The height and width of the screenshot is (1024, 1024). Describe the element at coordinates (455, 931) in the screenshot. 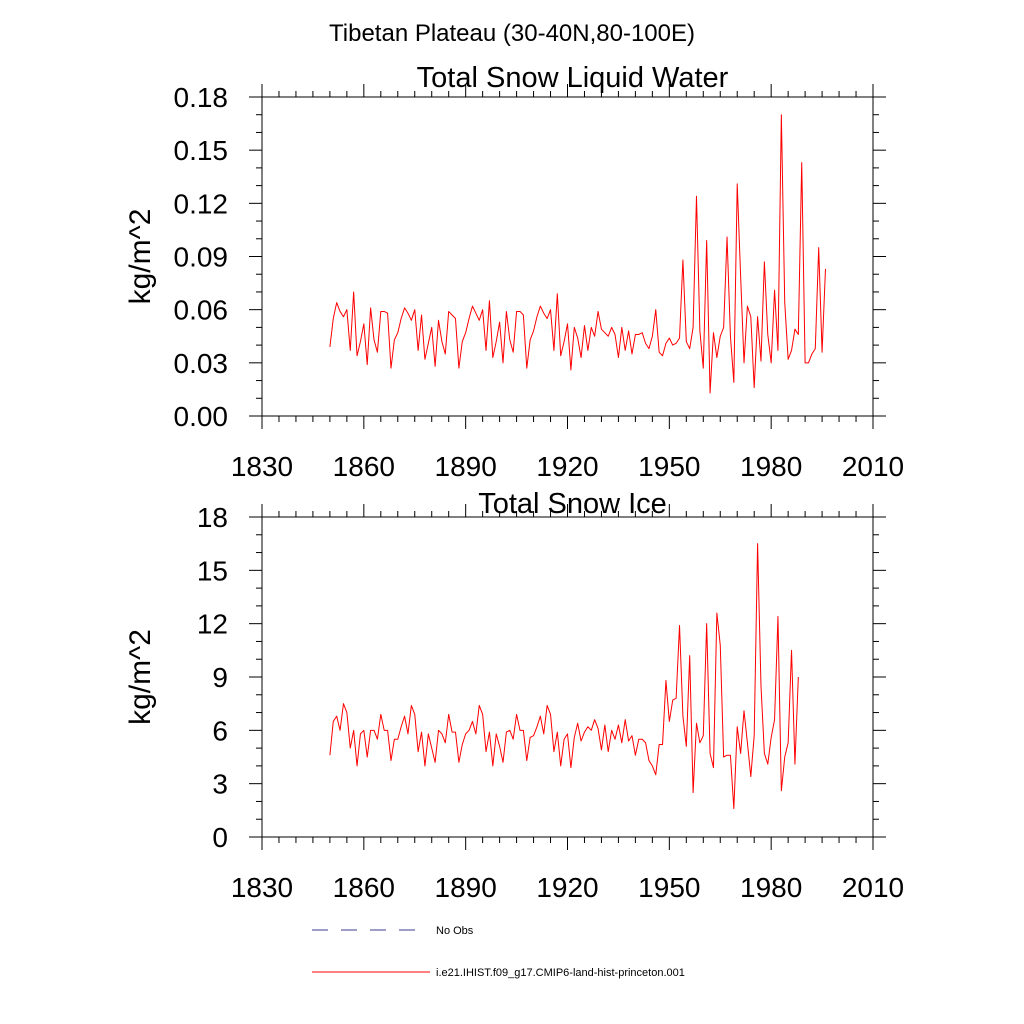

I see `legend-label-no-obs: No Obs` at that location.